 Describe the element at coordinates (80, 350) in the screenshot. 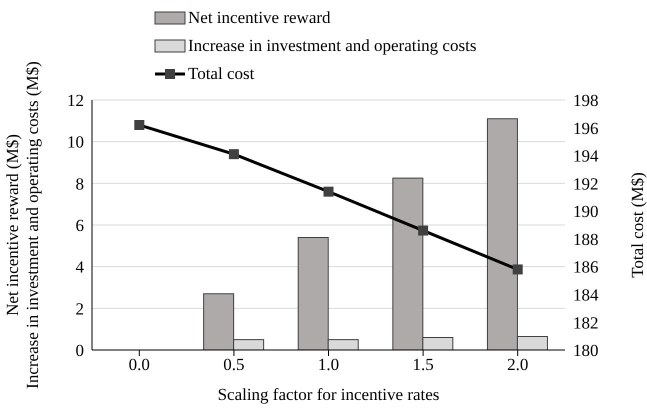

I see `y-tick-label: 0` at that location.